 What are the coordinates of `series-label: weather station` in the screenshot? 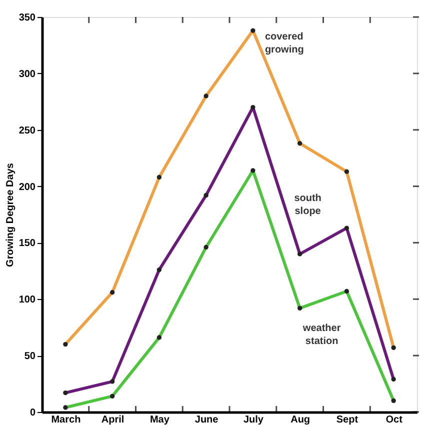 It's located at (321, 335).